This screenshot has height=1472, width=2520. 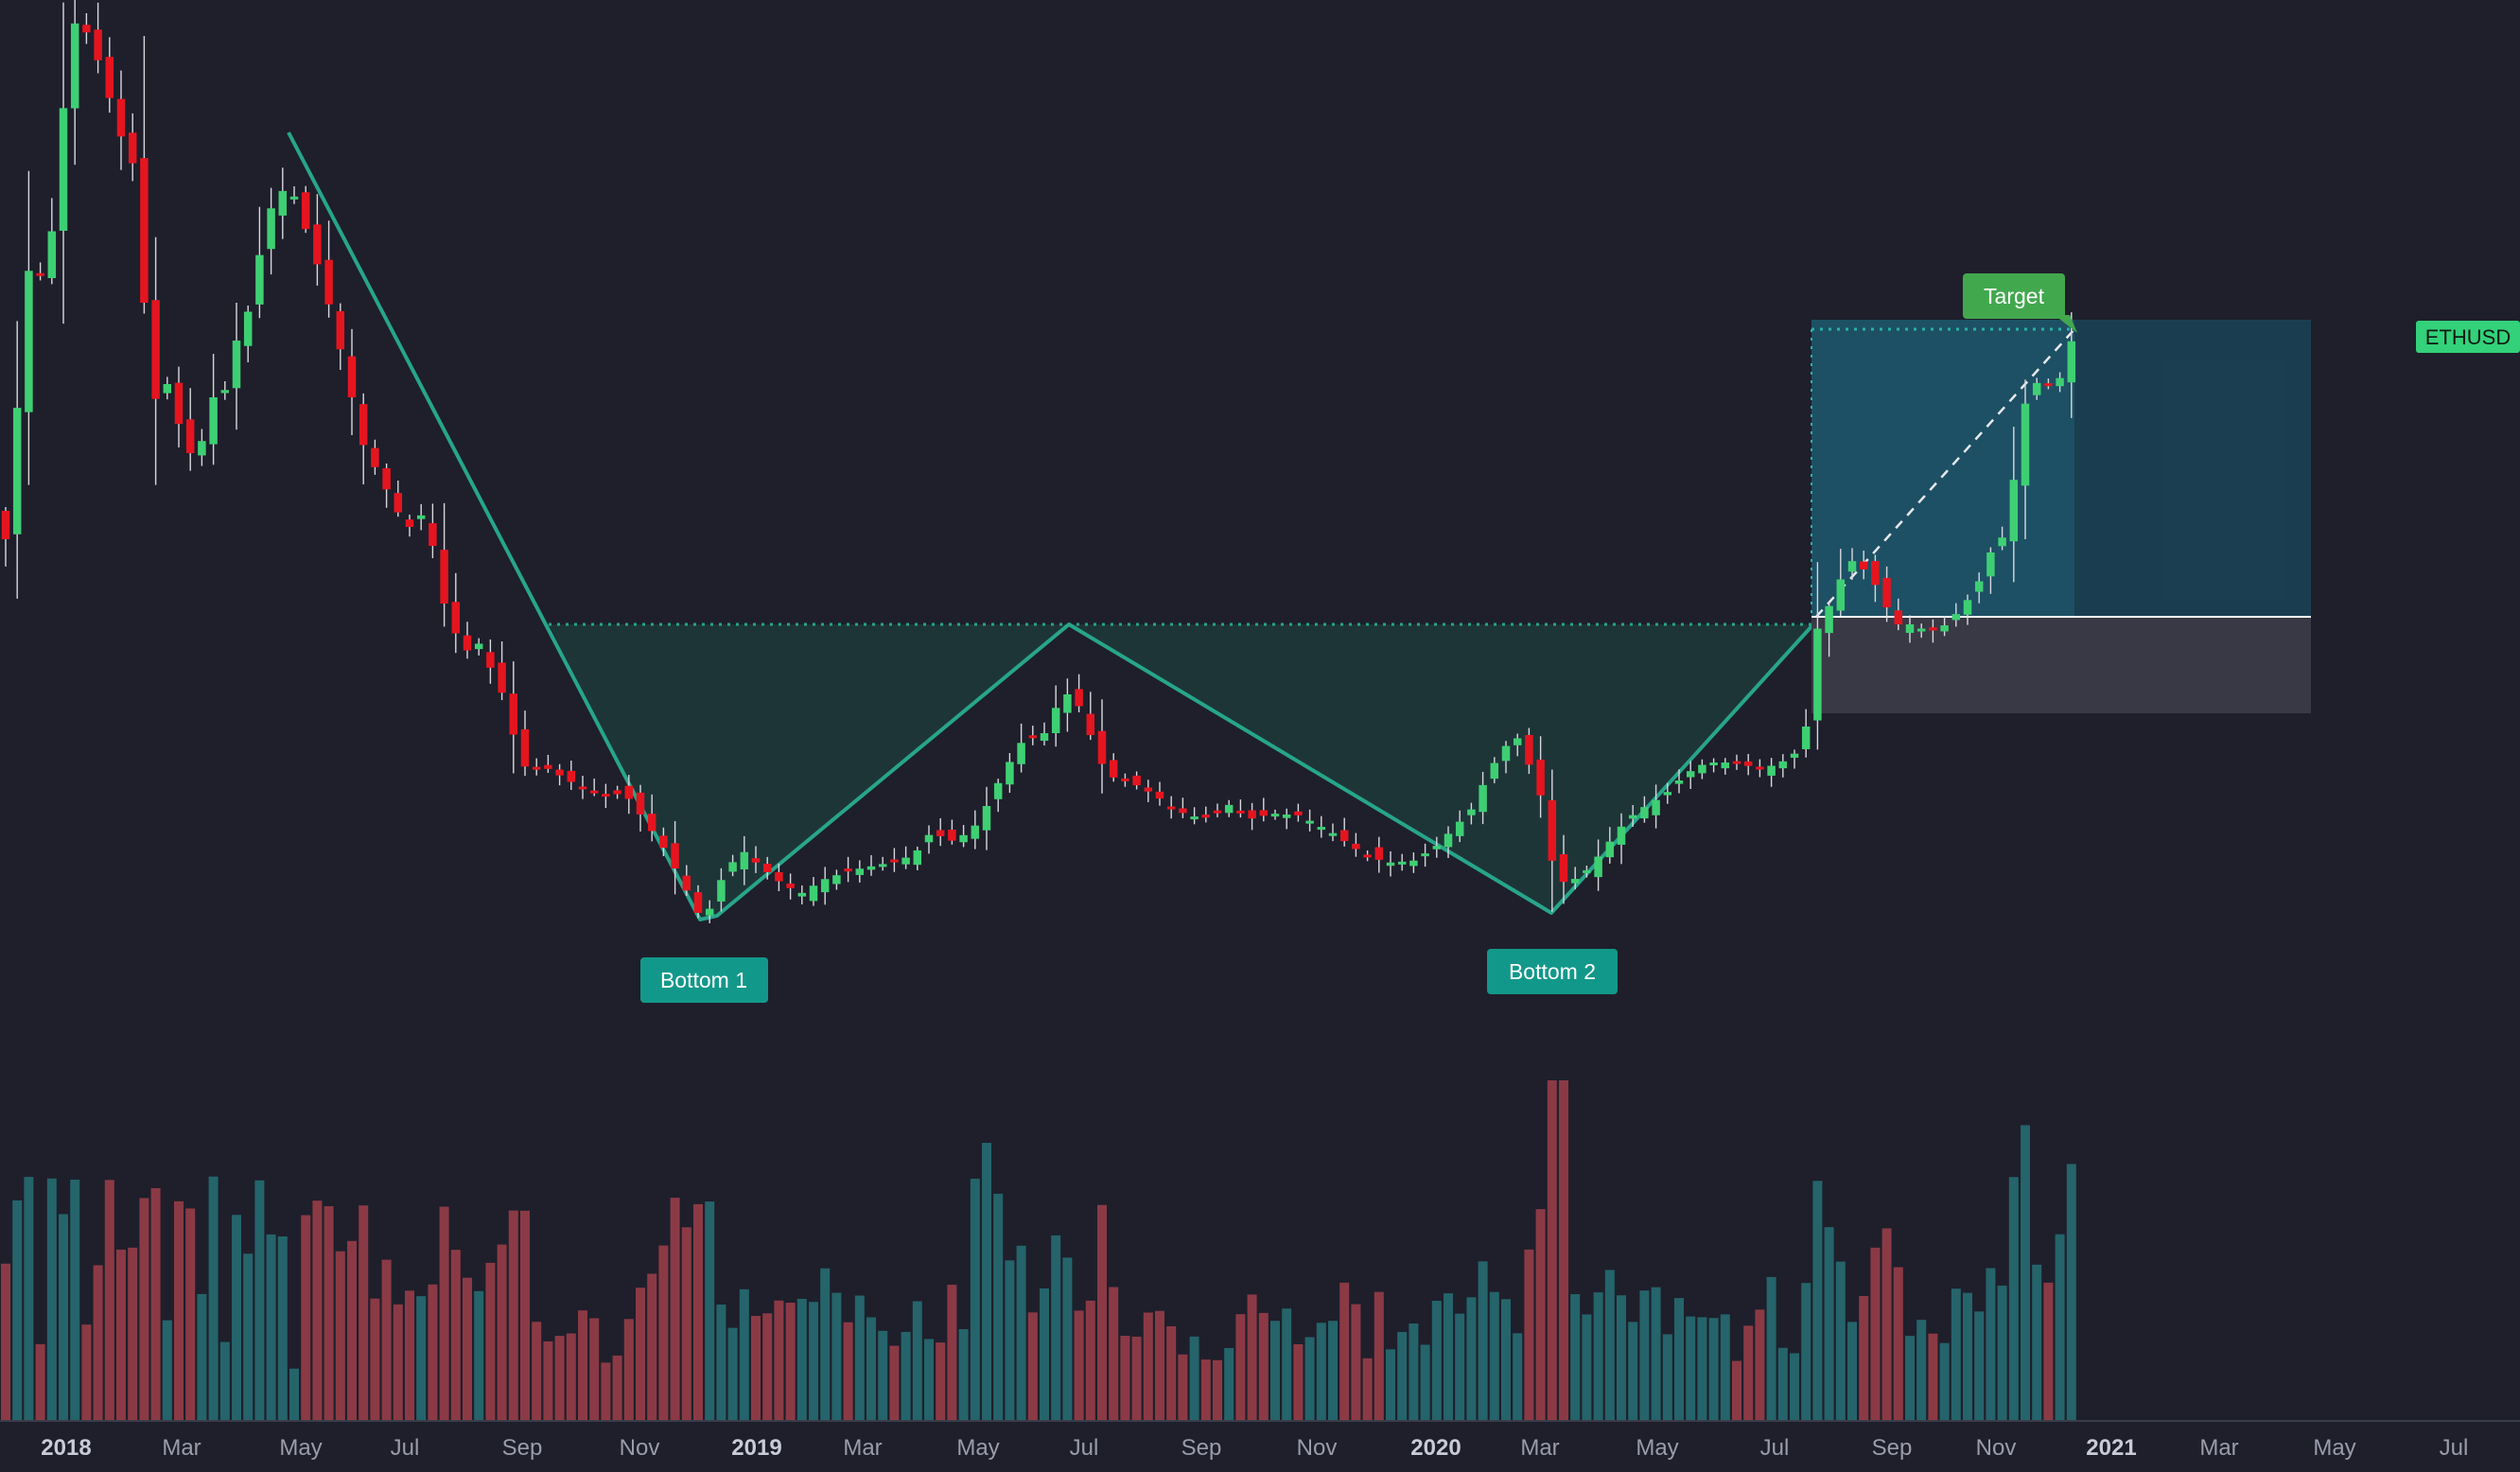 What do you see at coordinates (2468, 337) in the screenshot?
I see `symbol-price-tag: ETHUSD` at bounding box center [2468, 337].